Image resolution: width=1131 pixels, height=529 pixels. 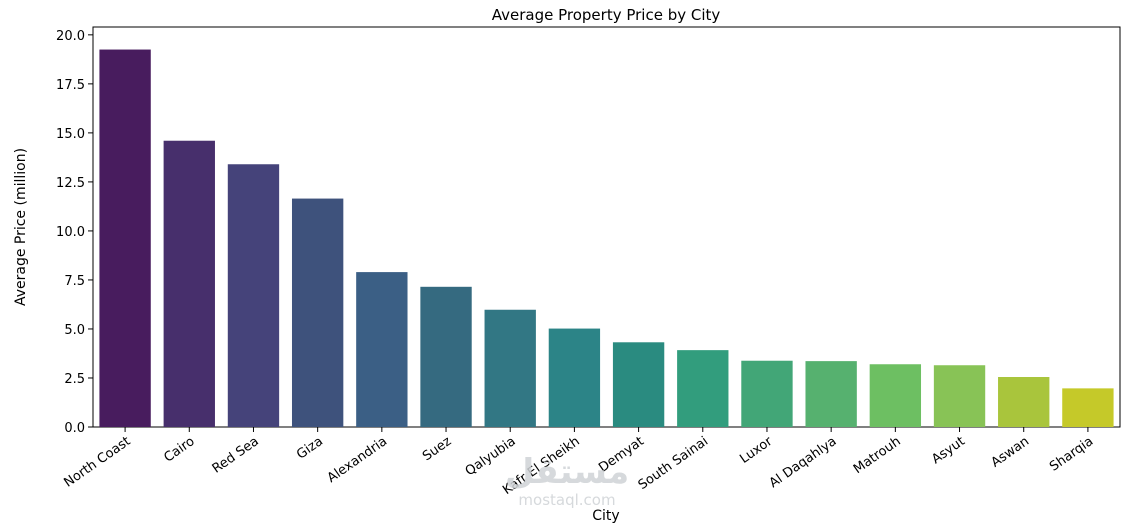 I want to click on x-tick-label-6: Qalyubia, so click(x=491, y=456).